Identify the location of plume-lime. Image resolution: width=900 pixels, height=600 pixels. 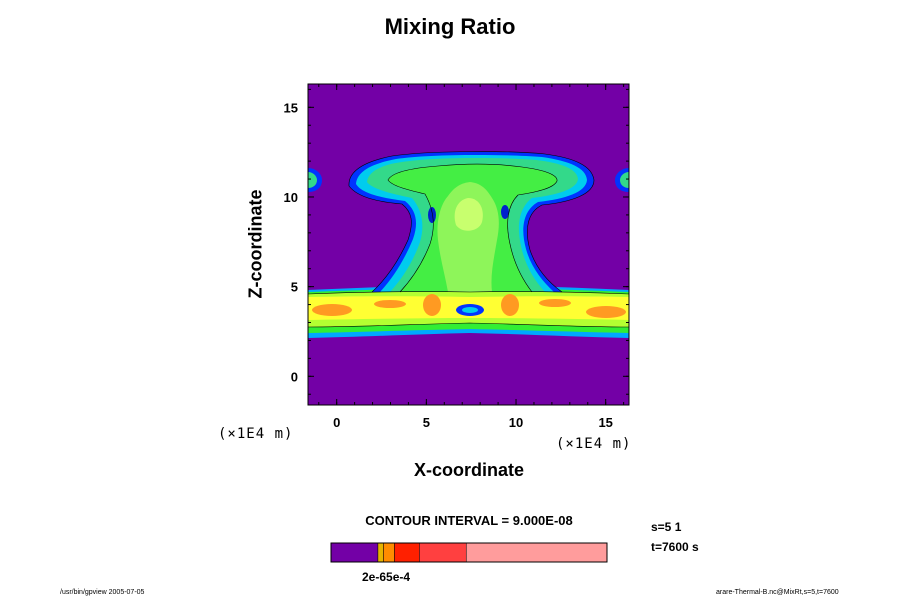
(468, 237).